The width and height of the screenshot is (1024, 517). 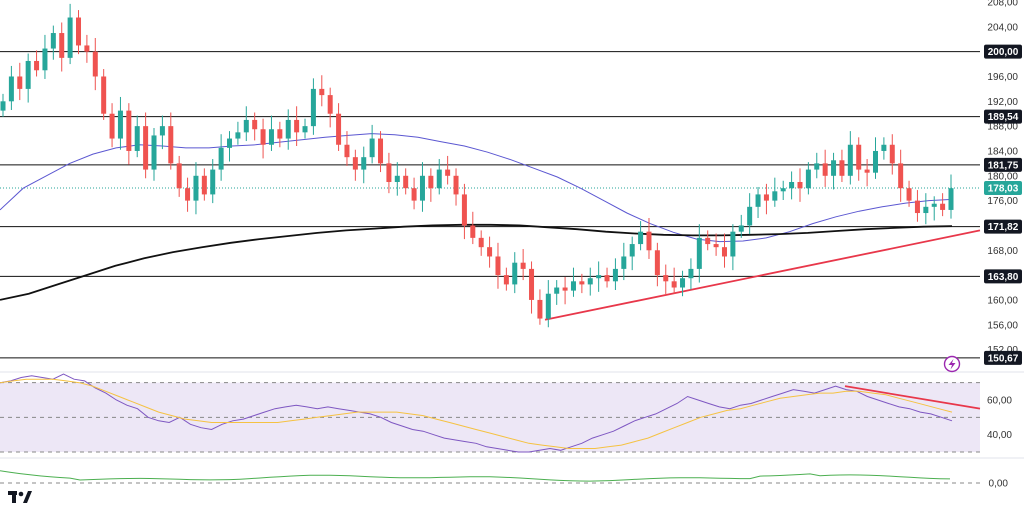 I want to click on level-badge-label: 200,00, so click(x=1003, y=52).